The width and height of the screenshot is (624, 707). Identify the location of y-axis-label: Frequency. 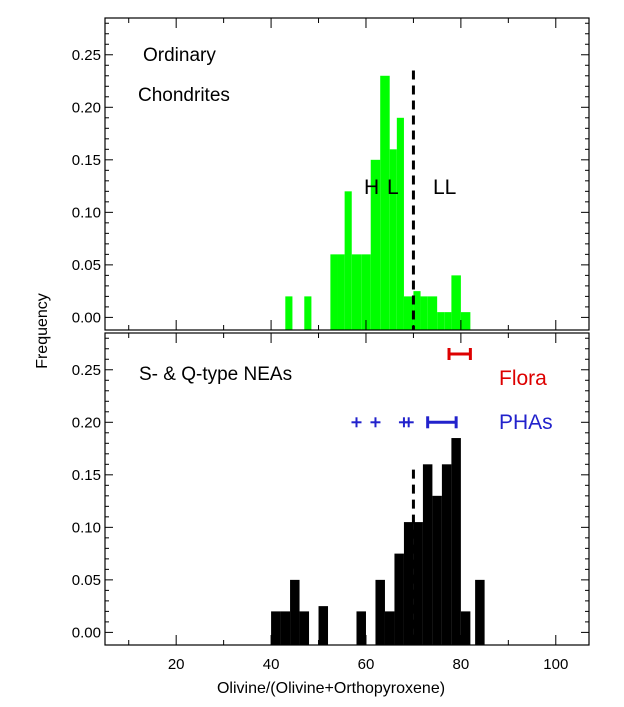
(42, 331).